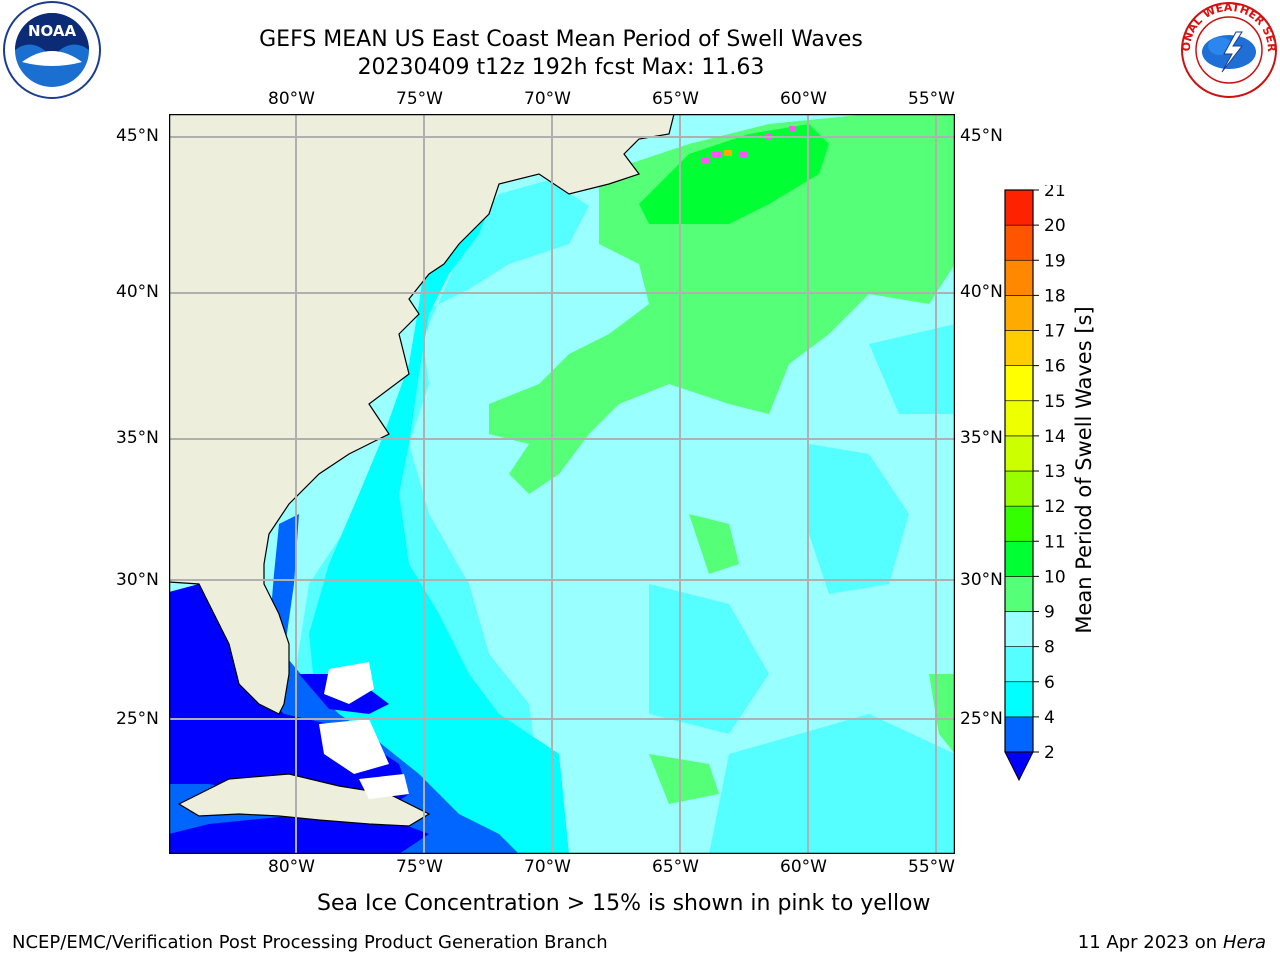  I want to click on lat-label-right-40n: 40°N, so click(981, 292).